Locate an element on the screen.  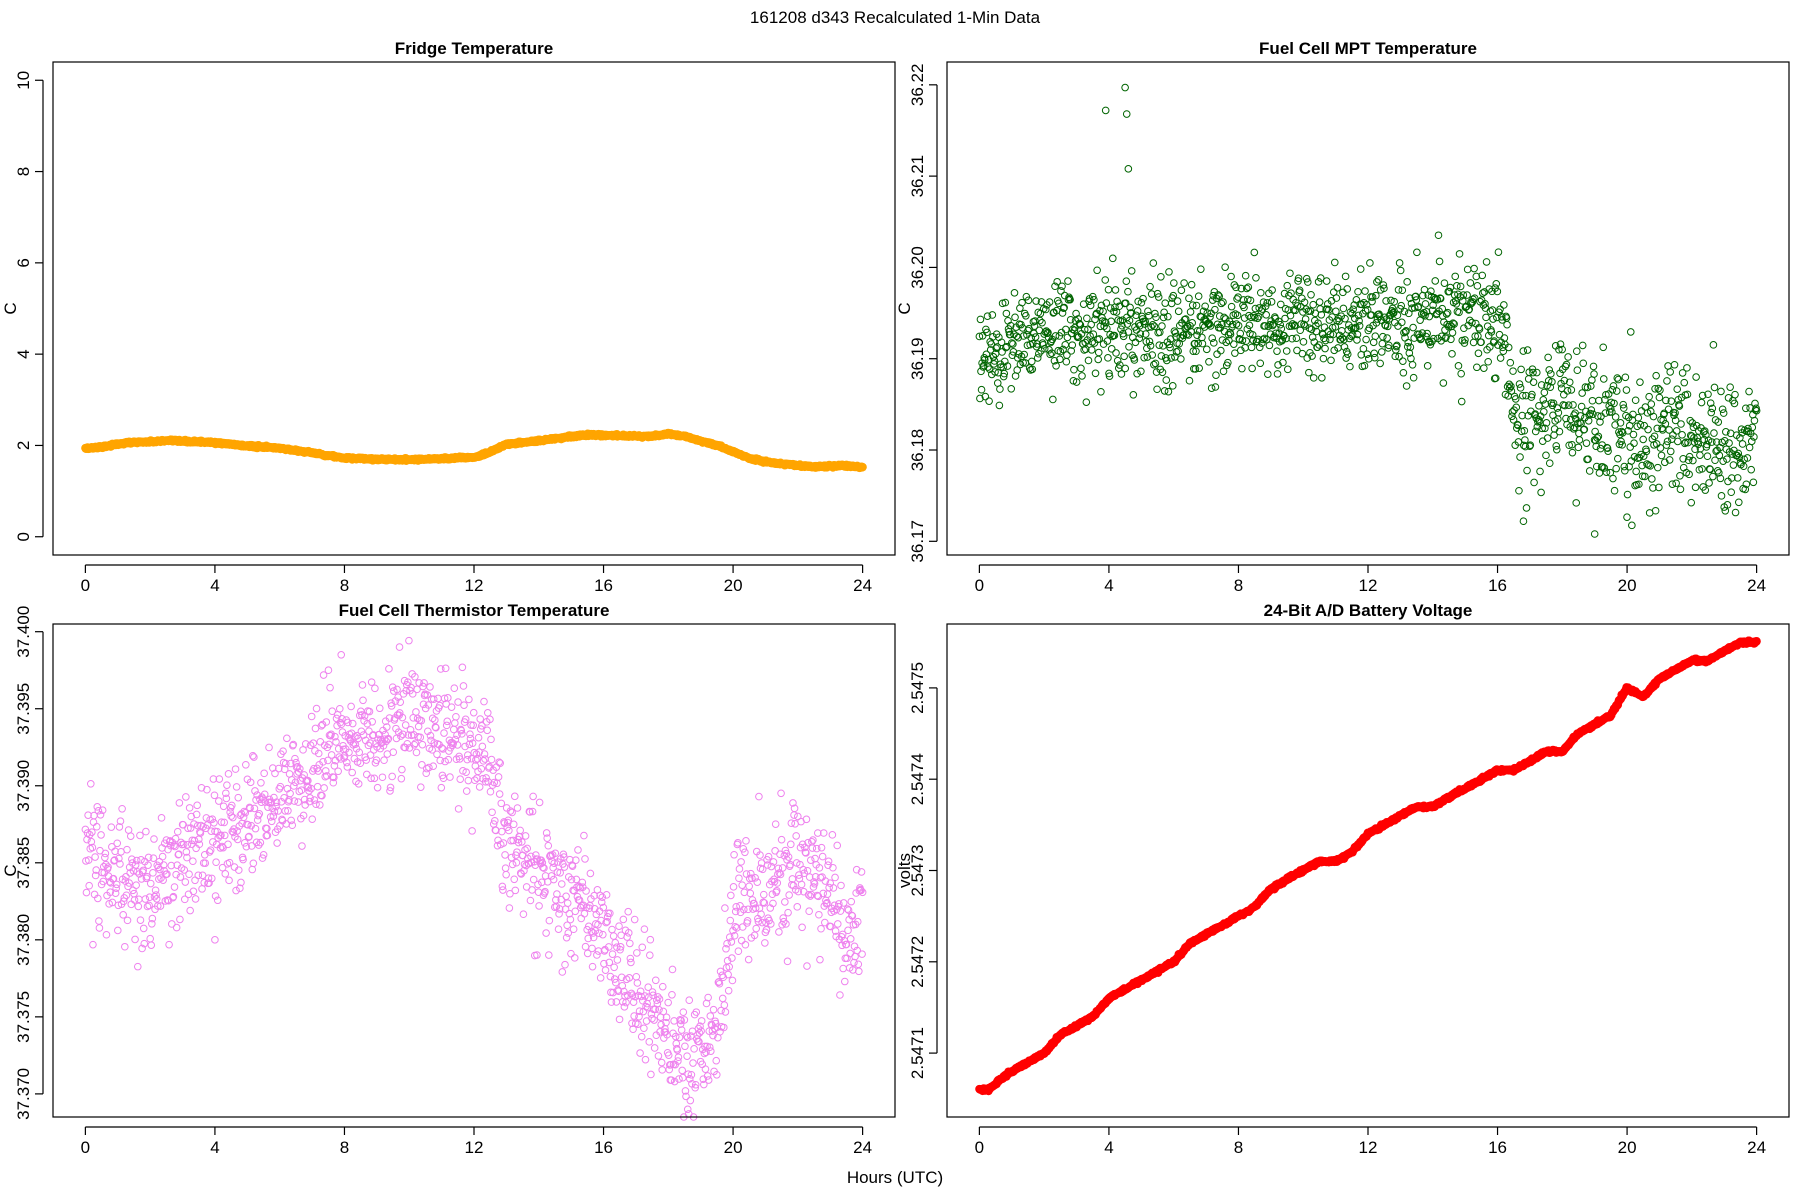
y-tick-label: 10 is located at coordinates (23, 80).